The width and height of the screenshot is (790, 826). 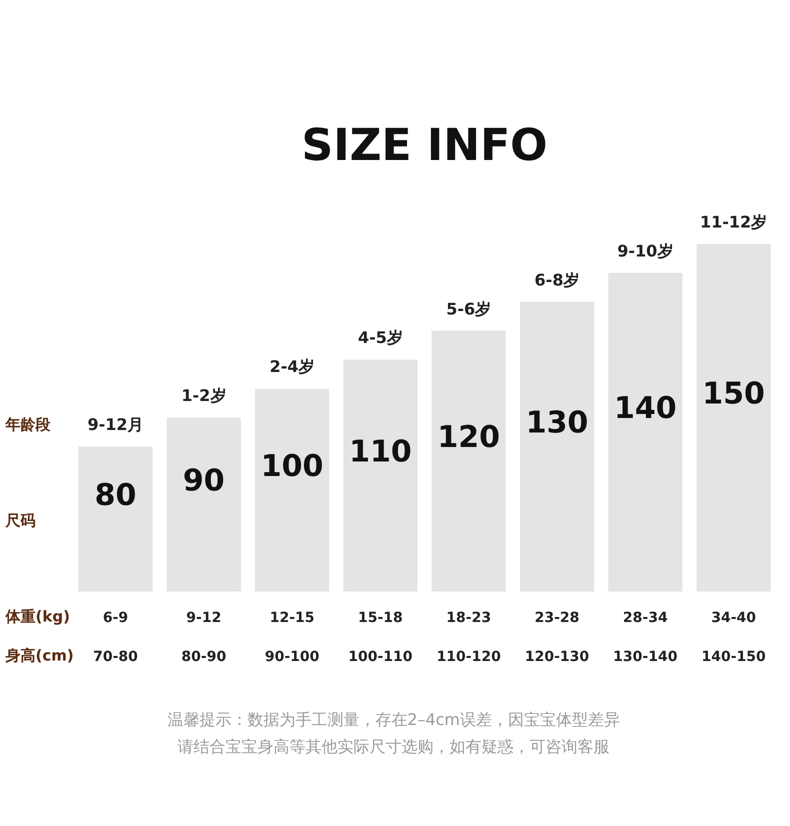 What do you see at coordinates (425, 145) in the screenshot?
I see `text: SIZE INFO` at bounding box center [425, 145].